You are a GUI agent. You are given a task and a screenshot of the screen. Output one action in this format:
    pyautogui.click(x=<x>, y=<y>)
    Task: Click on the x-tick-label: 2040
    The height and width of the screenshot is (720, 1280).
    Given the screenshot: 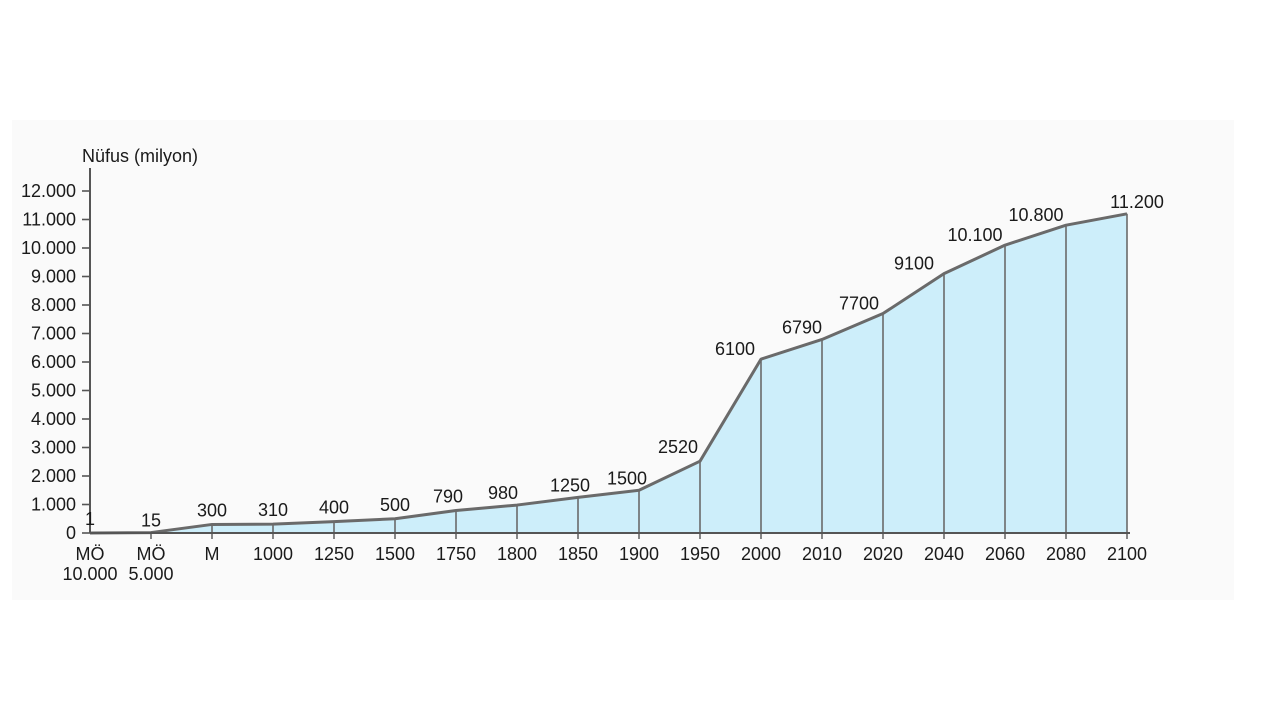 What is the action you would take?
    pyautogui.click(x=944, y=554)
    